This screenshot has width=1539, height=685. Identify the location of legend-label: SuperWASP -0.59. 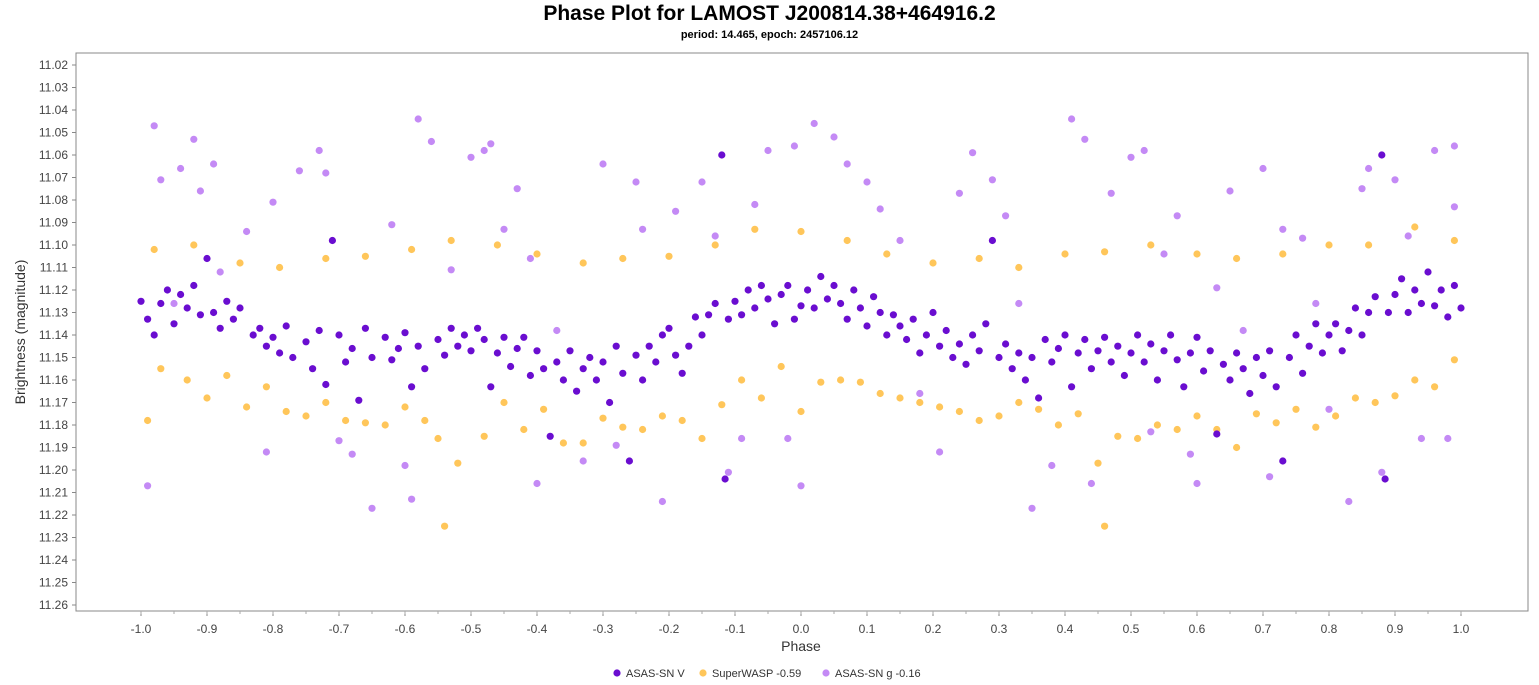
(756, 674).